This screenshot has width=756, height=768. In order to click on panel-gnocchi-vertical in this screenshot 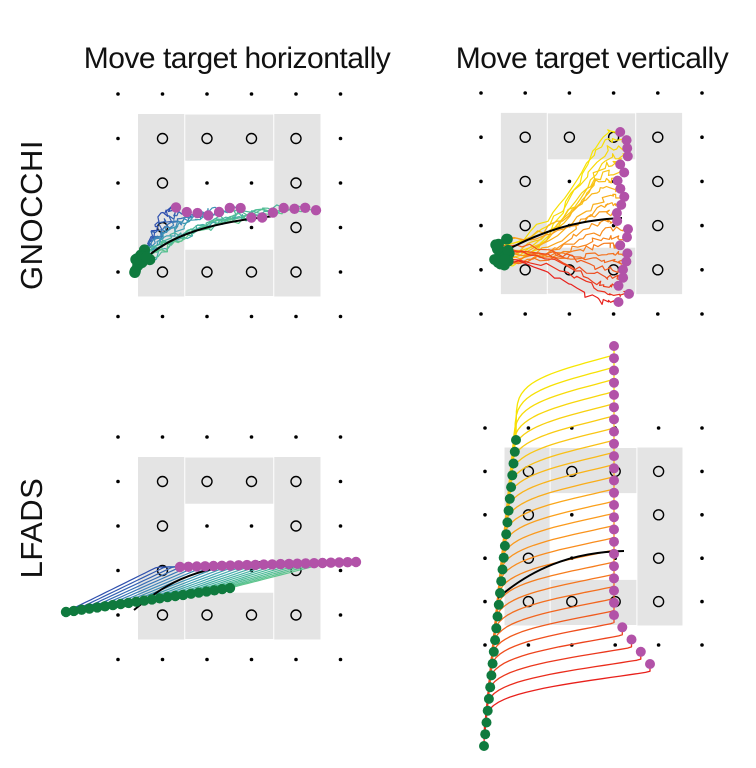, I will do `click(591, 203)`.